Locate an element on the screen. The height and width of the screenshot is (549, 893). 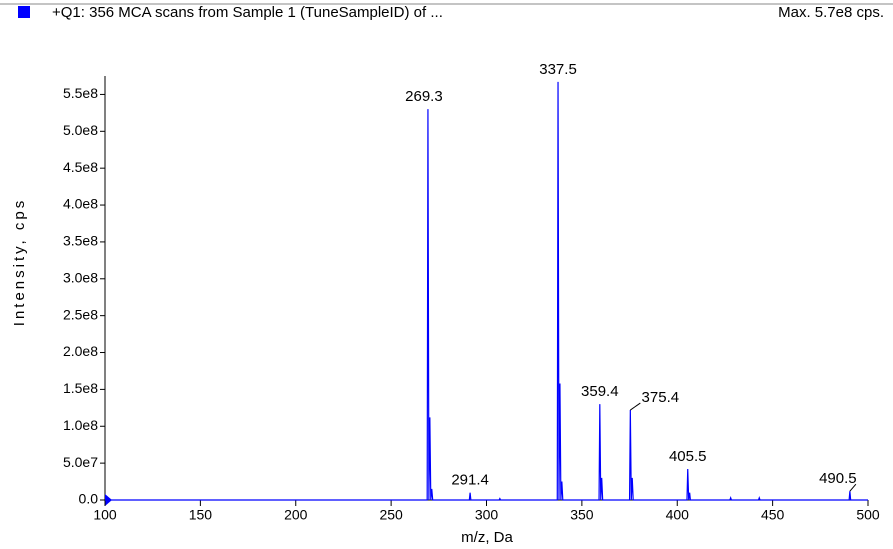
x-tick-label: 350 is located at coordinates (582, 515).